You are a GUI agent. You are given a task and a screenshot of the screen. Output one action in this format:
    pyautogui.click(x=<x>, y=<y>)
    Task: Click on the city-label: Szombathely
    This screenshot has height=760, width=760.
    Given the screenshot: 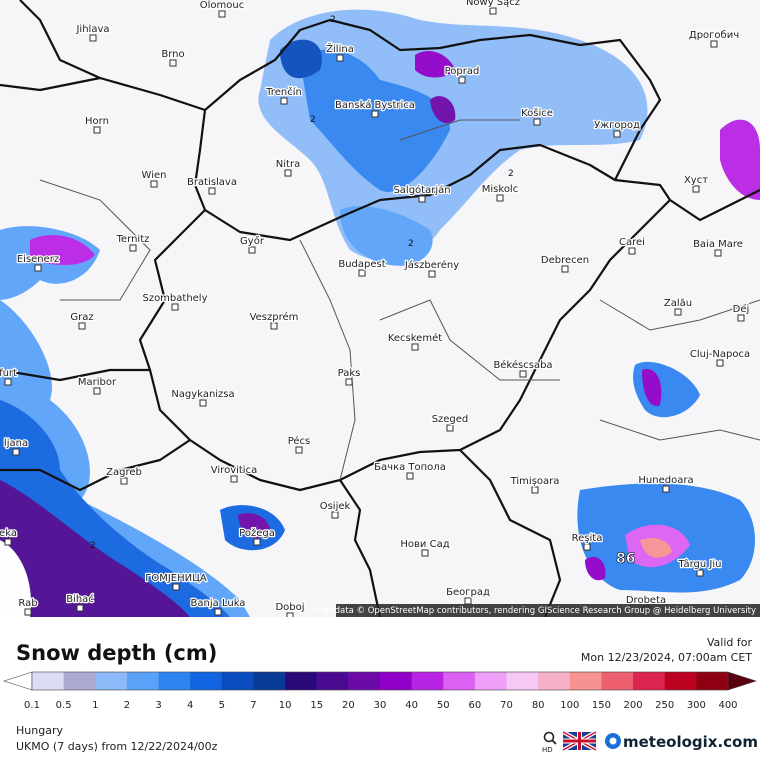 What is the action you would take?
    pyautogui.click(x=174, y=298)
    